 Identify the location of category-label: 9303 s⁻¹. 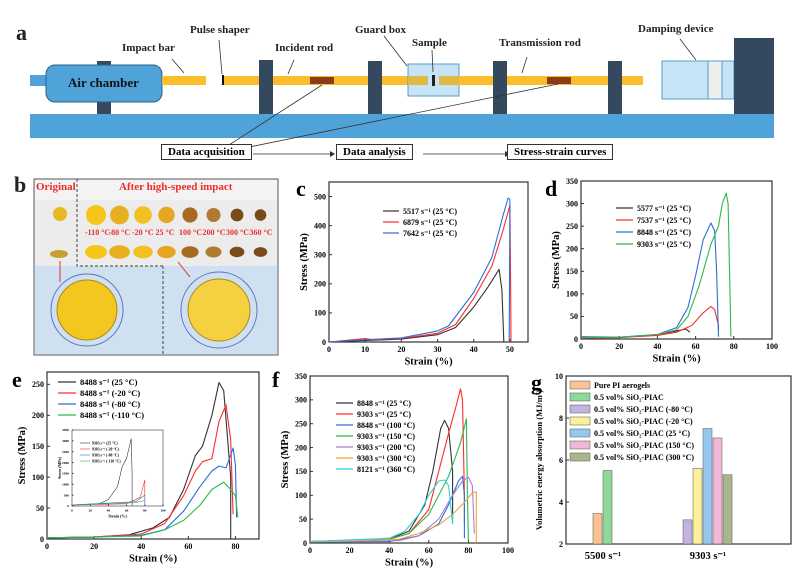
(708, 556).